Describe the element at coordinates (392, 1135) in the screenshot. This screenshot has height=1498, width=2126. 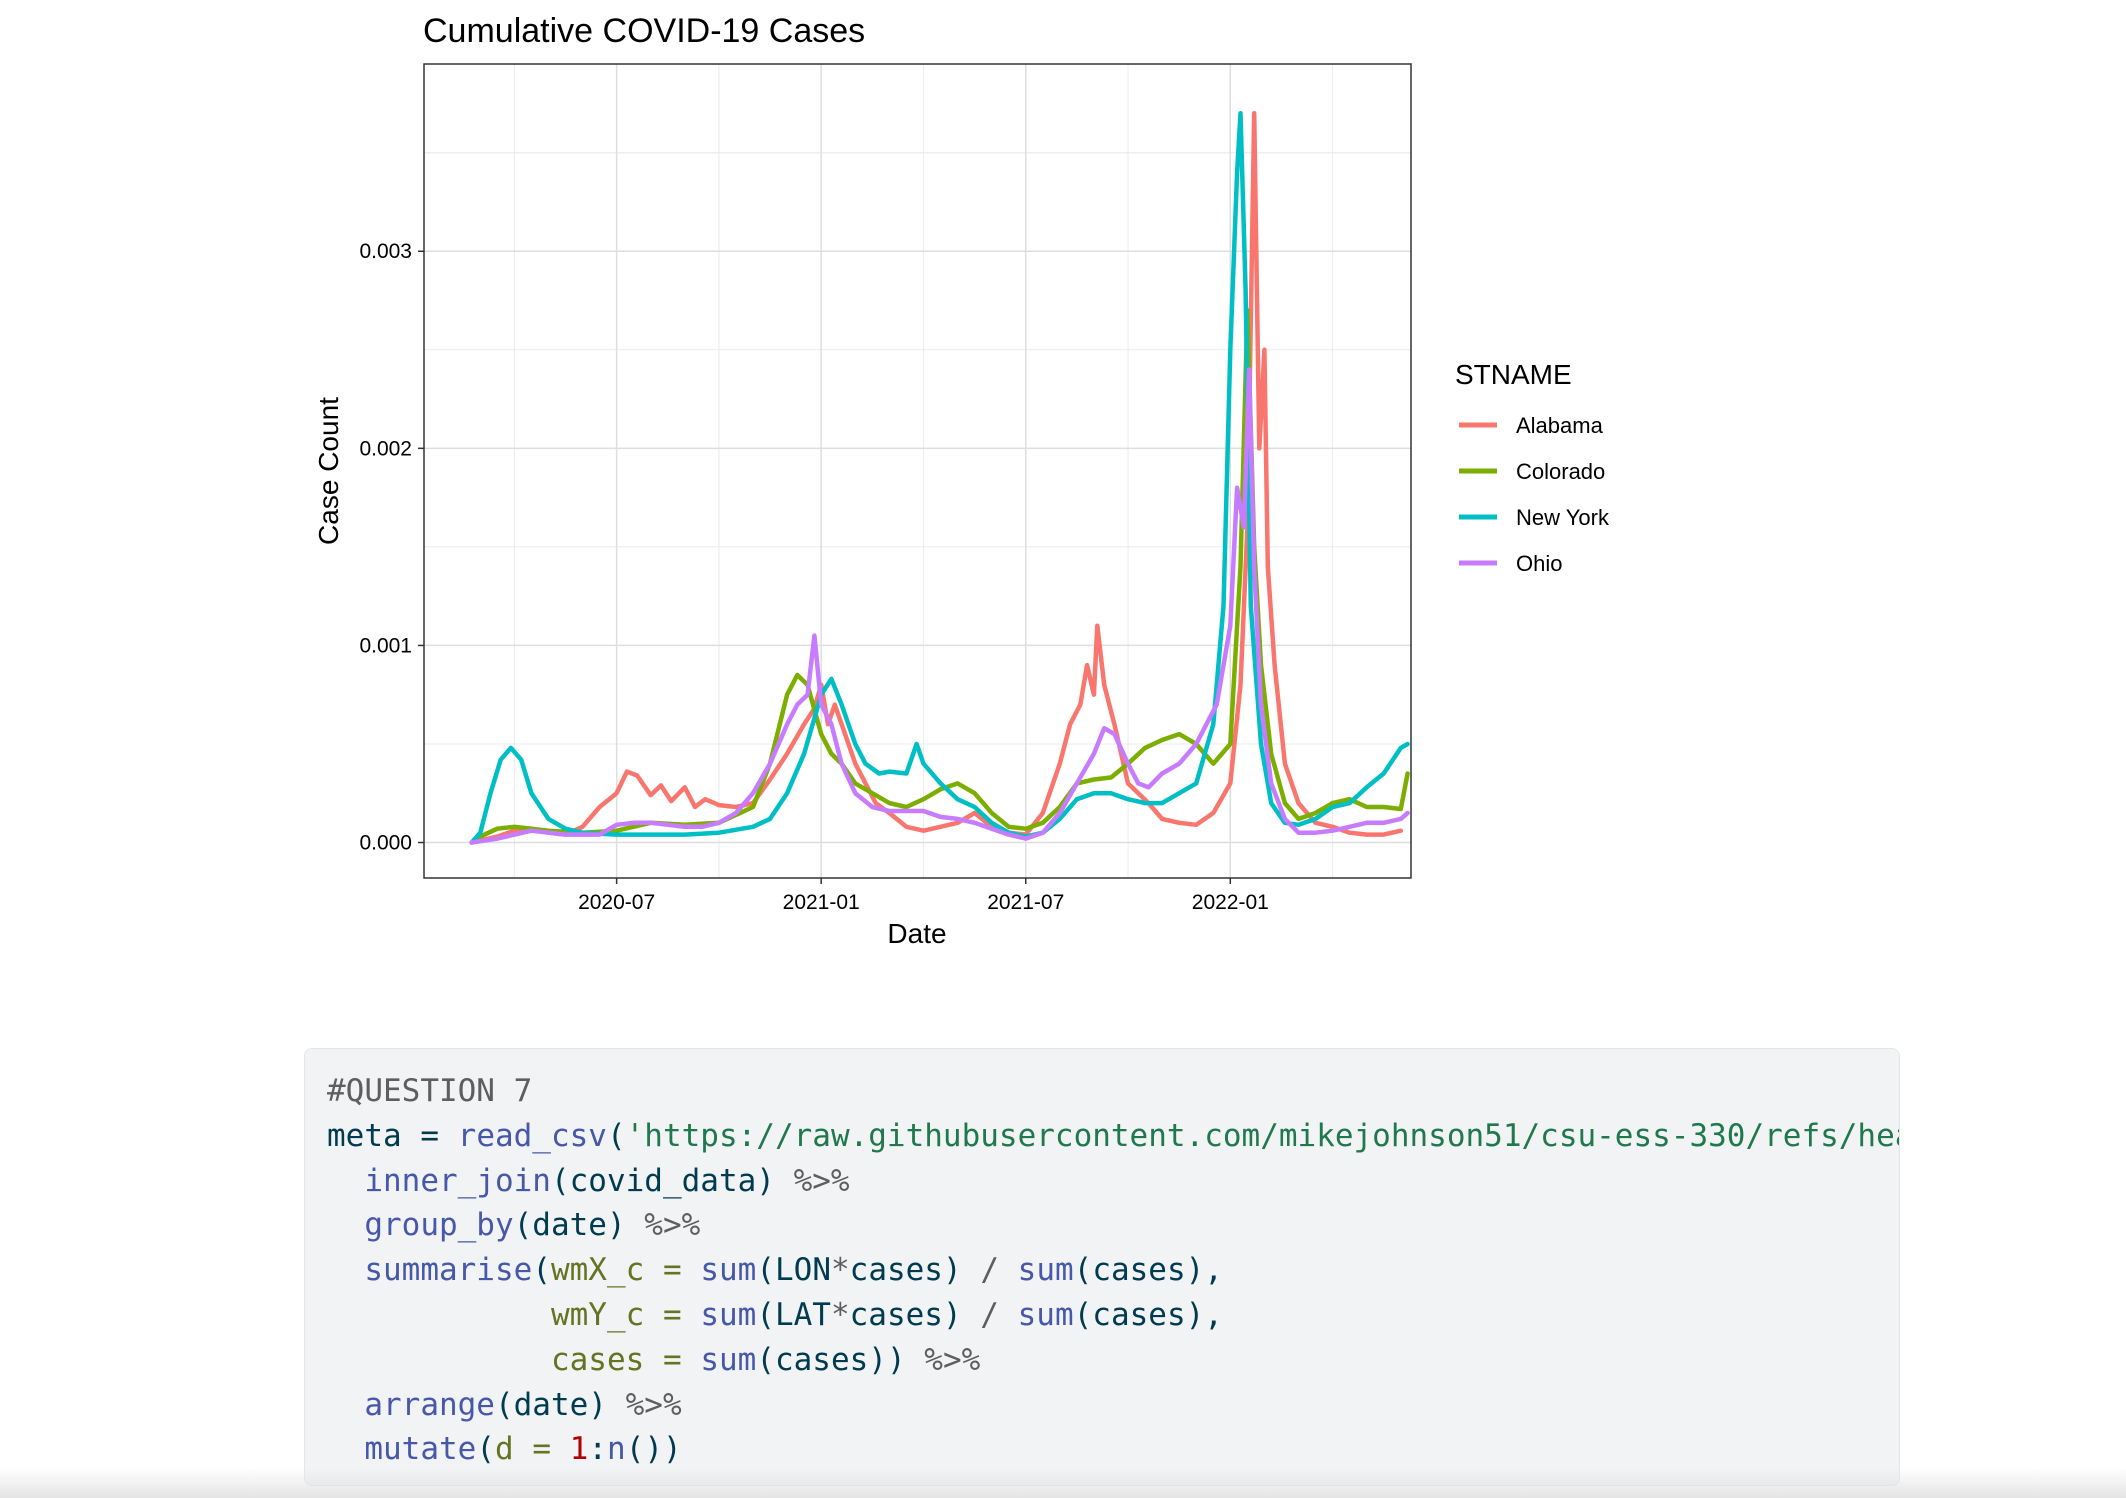
I see `code-token: meta =` at that location.